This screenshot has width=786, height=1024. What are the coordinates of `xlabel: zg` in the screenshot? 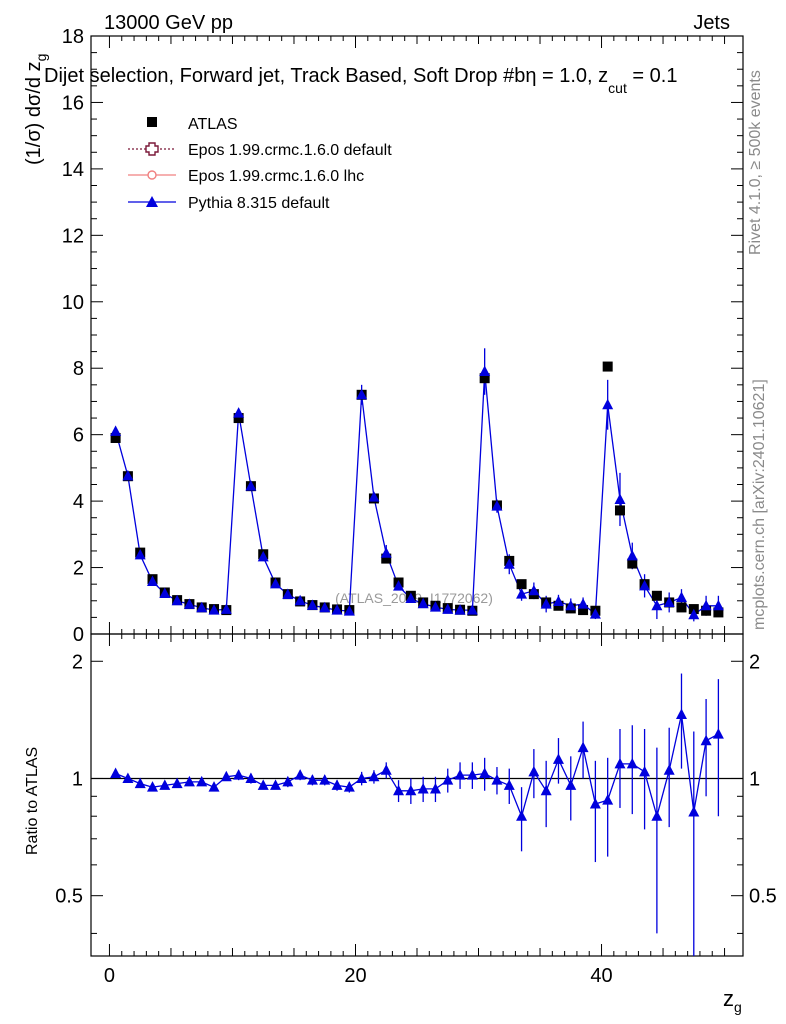 It's located at (732, 1000).